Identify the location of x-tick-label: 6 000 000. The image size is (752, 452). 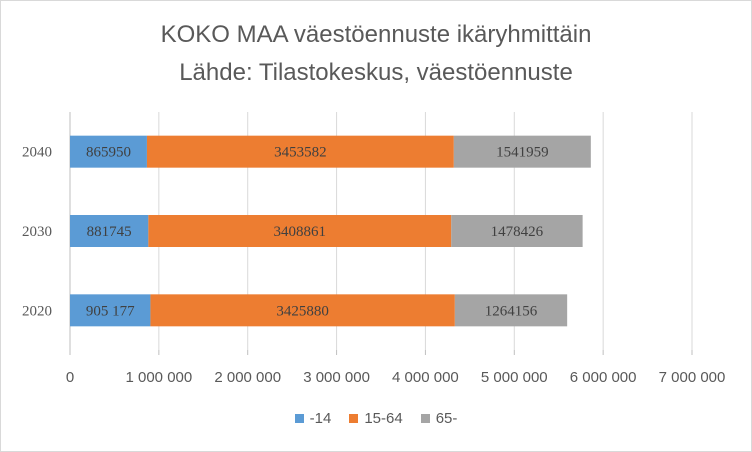
(603, 377).